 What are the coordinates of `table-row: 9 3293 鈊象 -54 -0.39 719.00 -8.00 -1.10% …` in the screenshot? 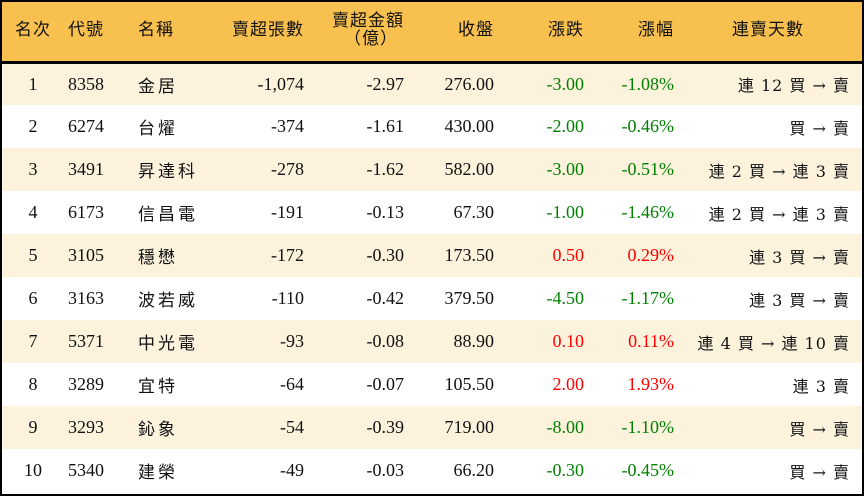 It's located at (432, 427).